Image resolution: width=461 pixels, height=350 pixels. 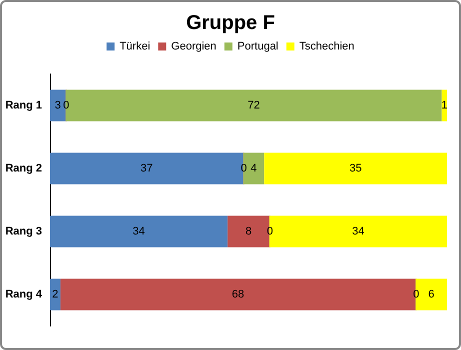 I want to click on data-label: 8, so click(x=248, y=232).